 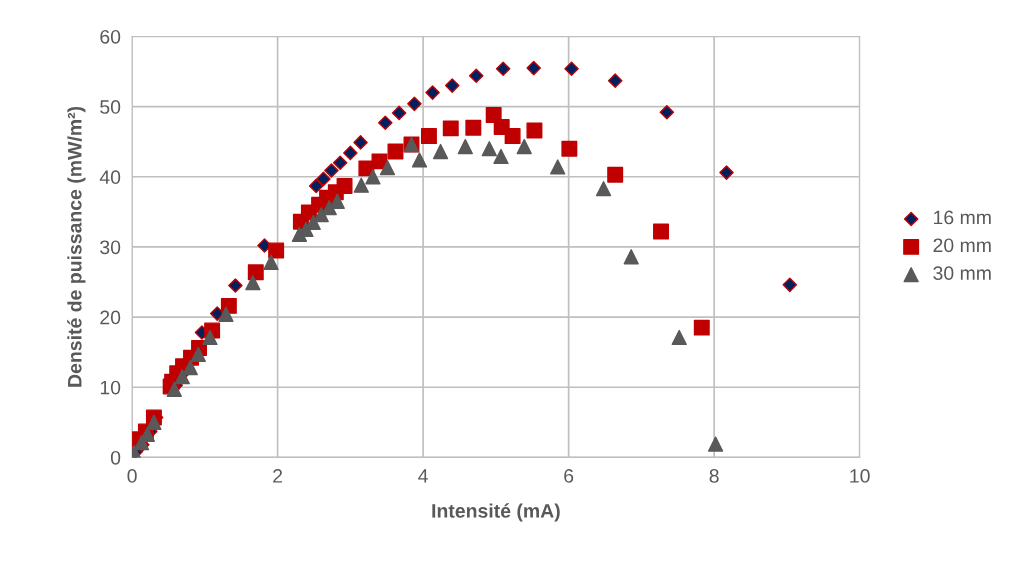 What do you see at coordinates (962, 217) in the screenshot?
I see `legend-label: 16 mm` at bounding box center [962, 217].